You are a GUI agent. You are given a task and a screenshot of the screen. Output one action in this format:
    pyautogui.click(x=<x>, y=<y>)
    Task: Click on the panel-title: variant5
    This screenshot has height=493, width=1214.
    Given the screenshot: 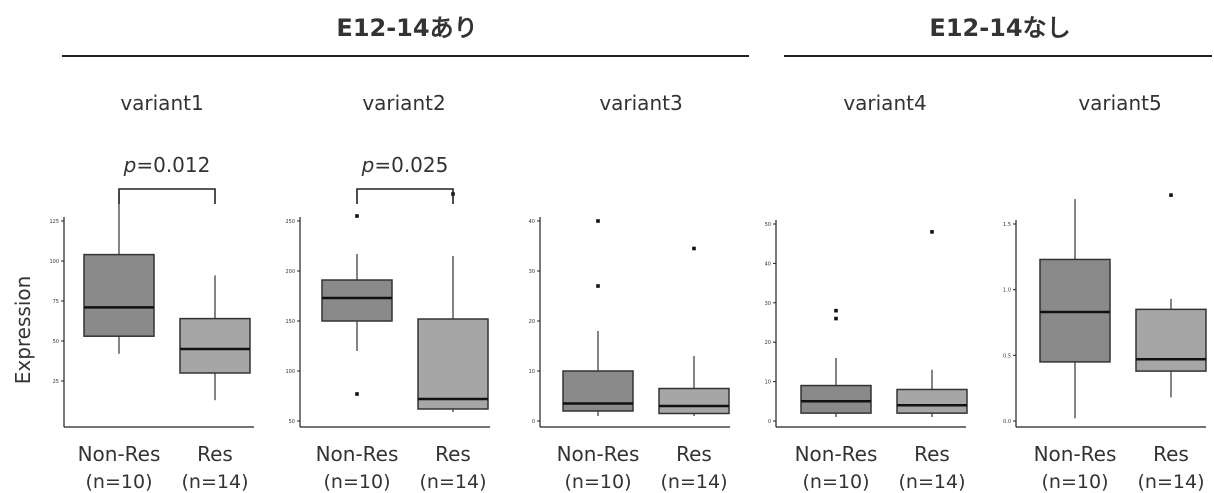 What is the action you would take?
    pyautogui.click(x=1119, y=103)
    